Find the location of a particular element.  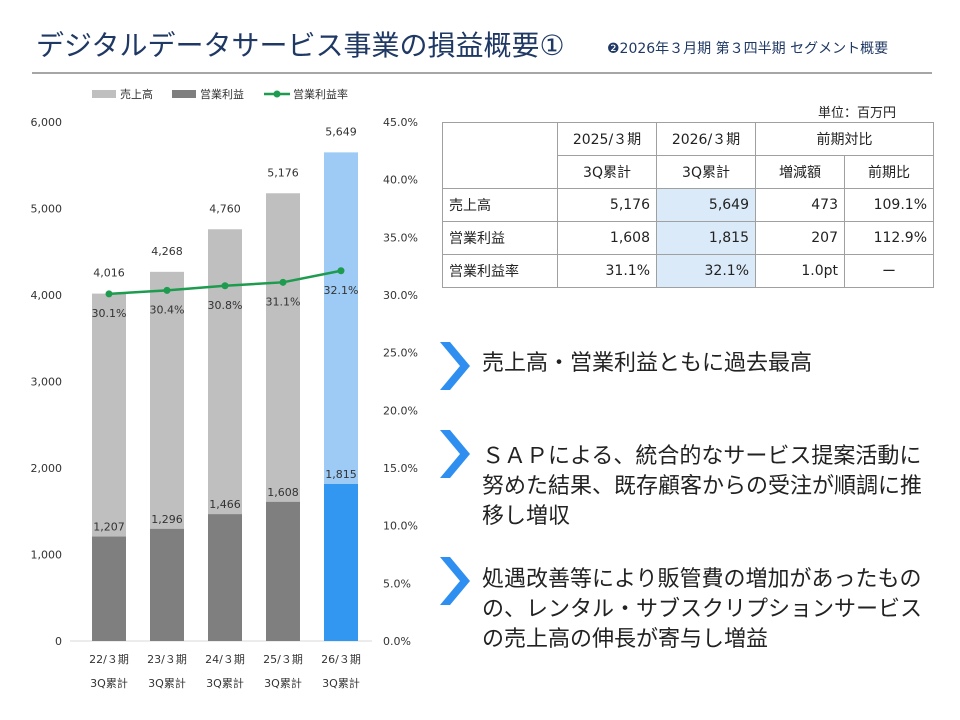

y-right-tick-label: 15.0% is located at coordinates (400, 468).